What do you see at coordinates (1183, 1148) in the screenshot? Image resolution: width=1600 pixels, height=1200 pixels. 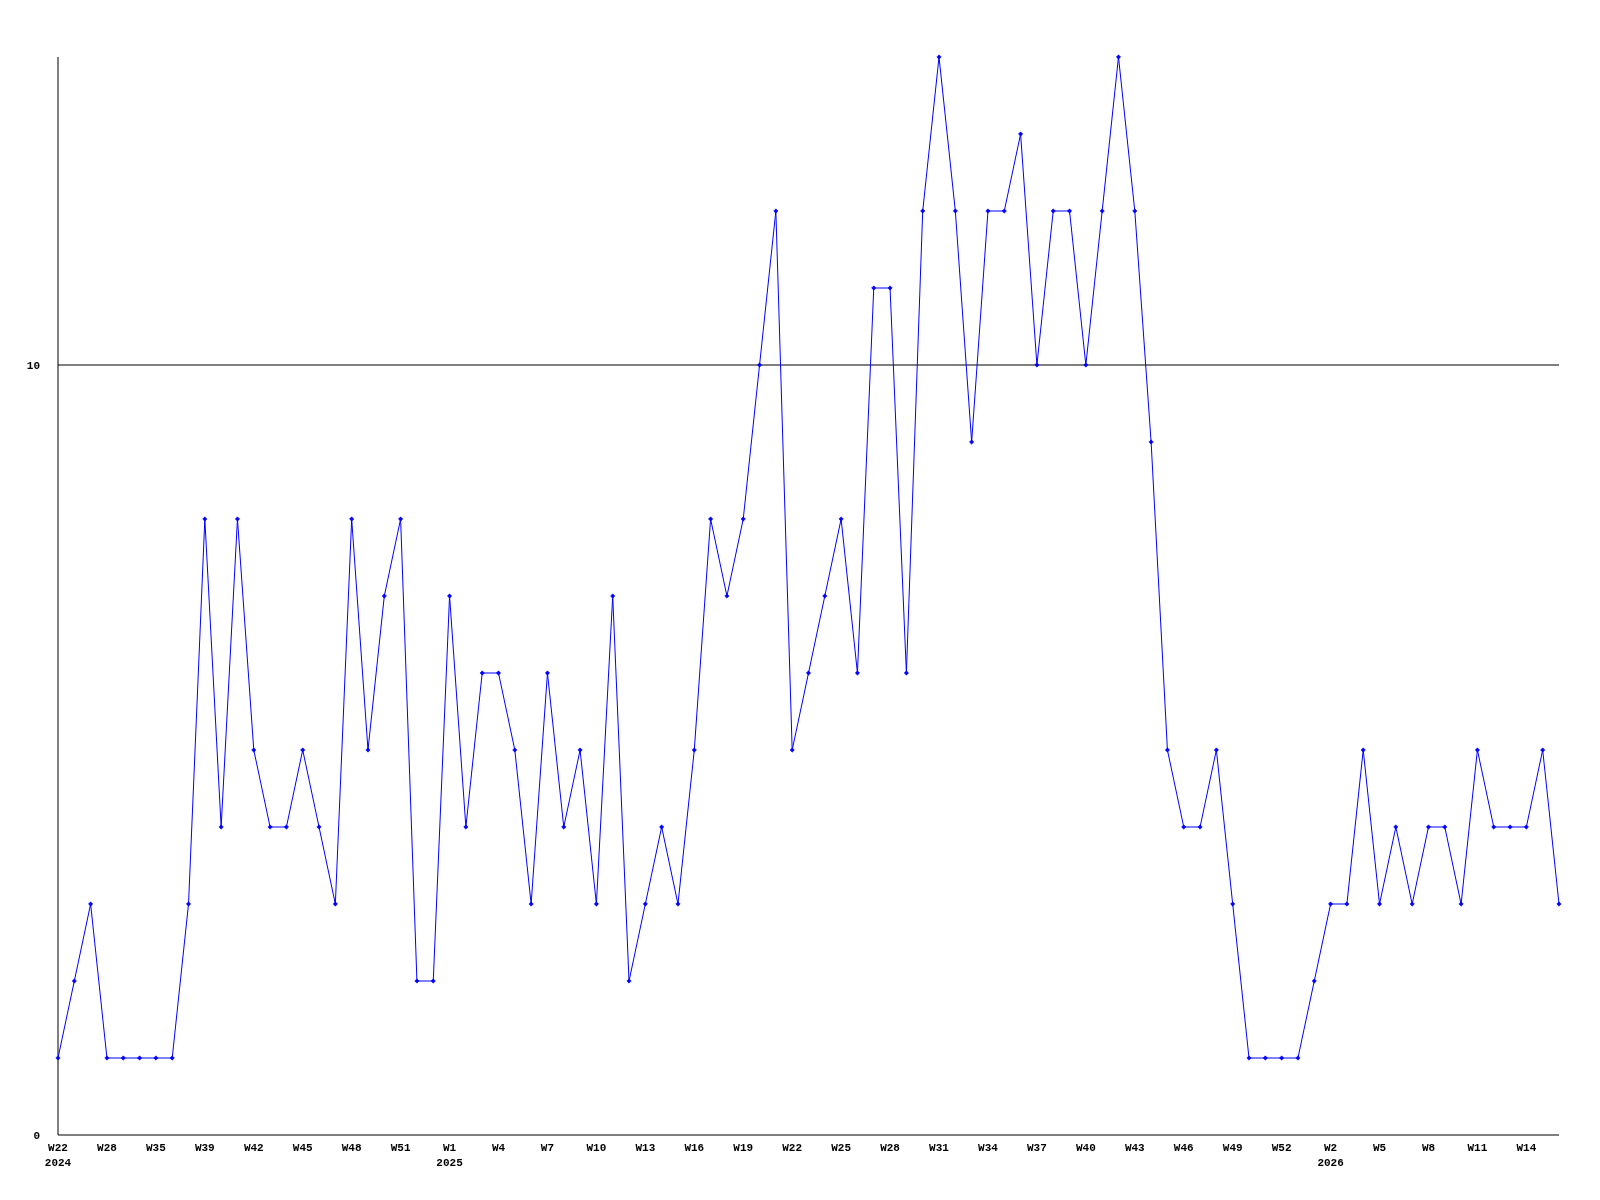 I see `x-tick-label: W46` at bounding box center [1183, 1148].